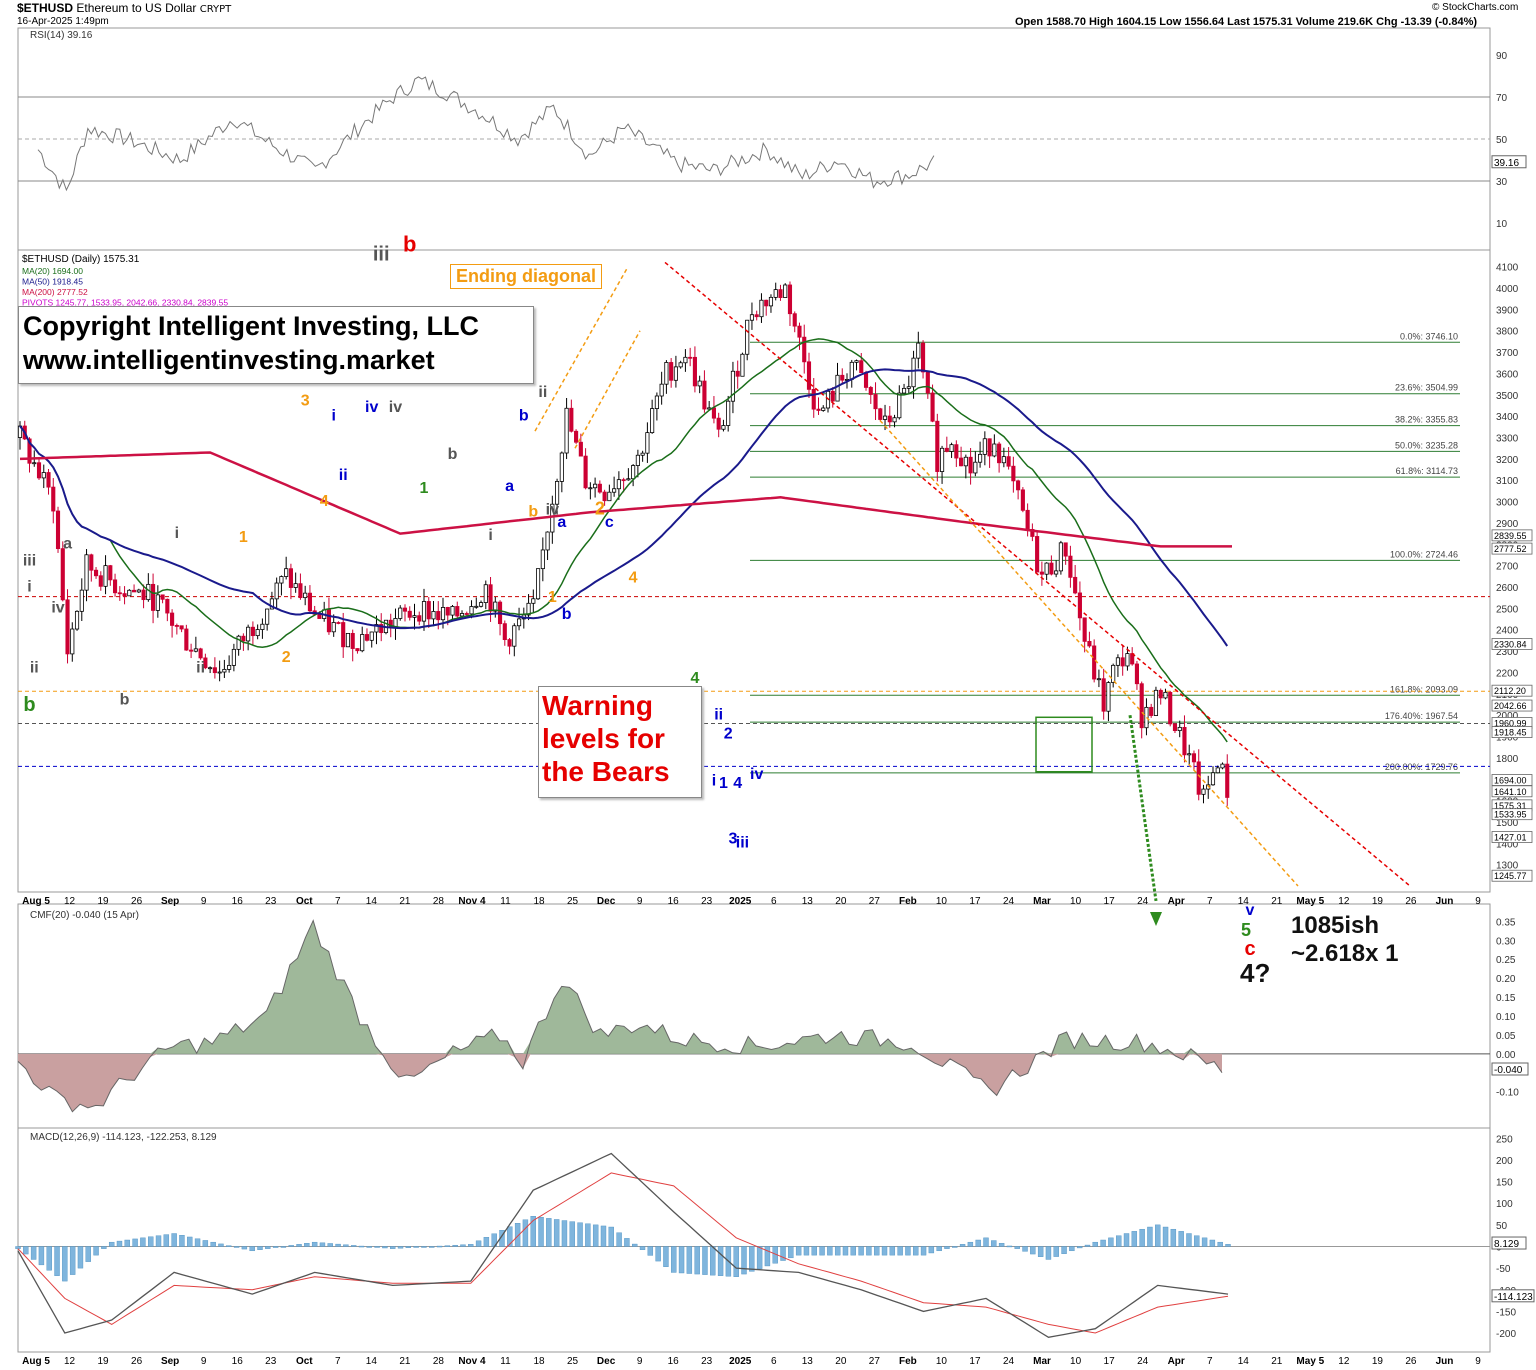 Image resolution: width=1536 pixels, height=1370 pixels. Describe the element at coordinates (395, 407) in the screenshot. I see `wave-label: iv` at that location.